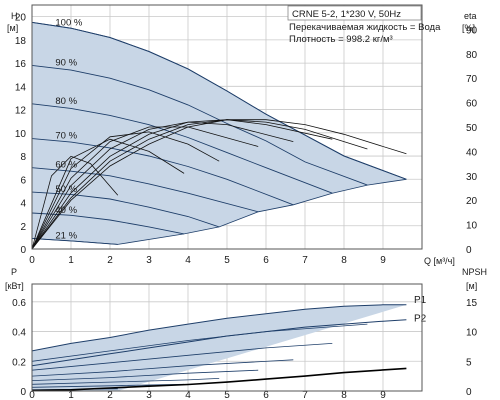  I want to click on speed-label: 90 %, so click(66, 62).